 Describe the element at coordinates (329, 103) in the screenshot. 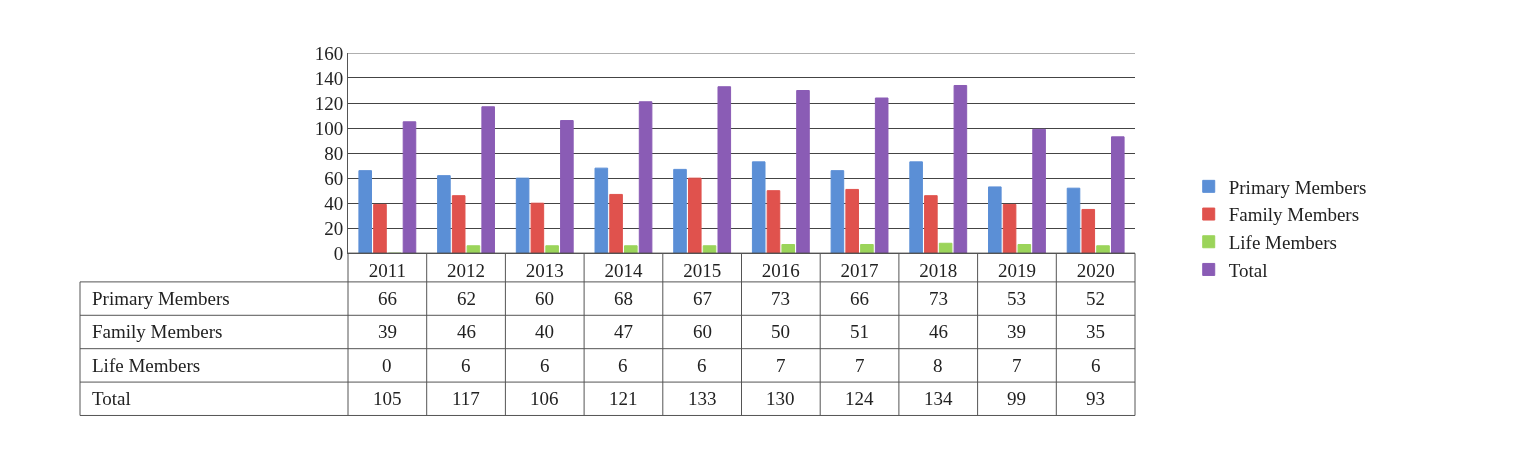

I see `y-tick-label: 120` at that location.